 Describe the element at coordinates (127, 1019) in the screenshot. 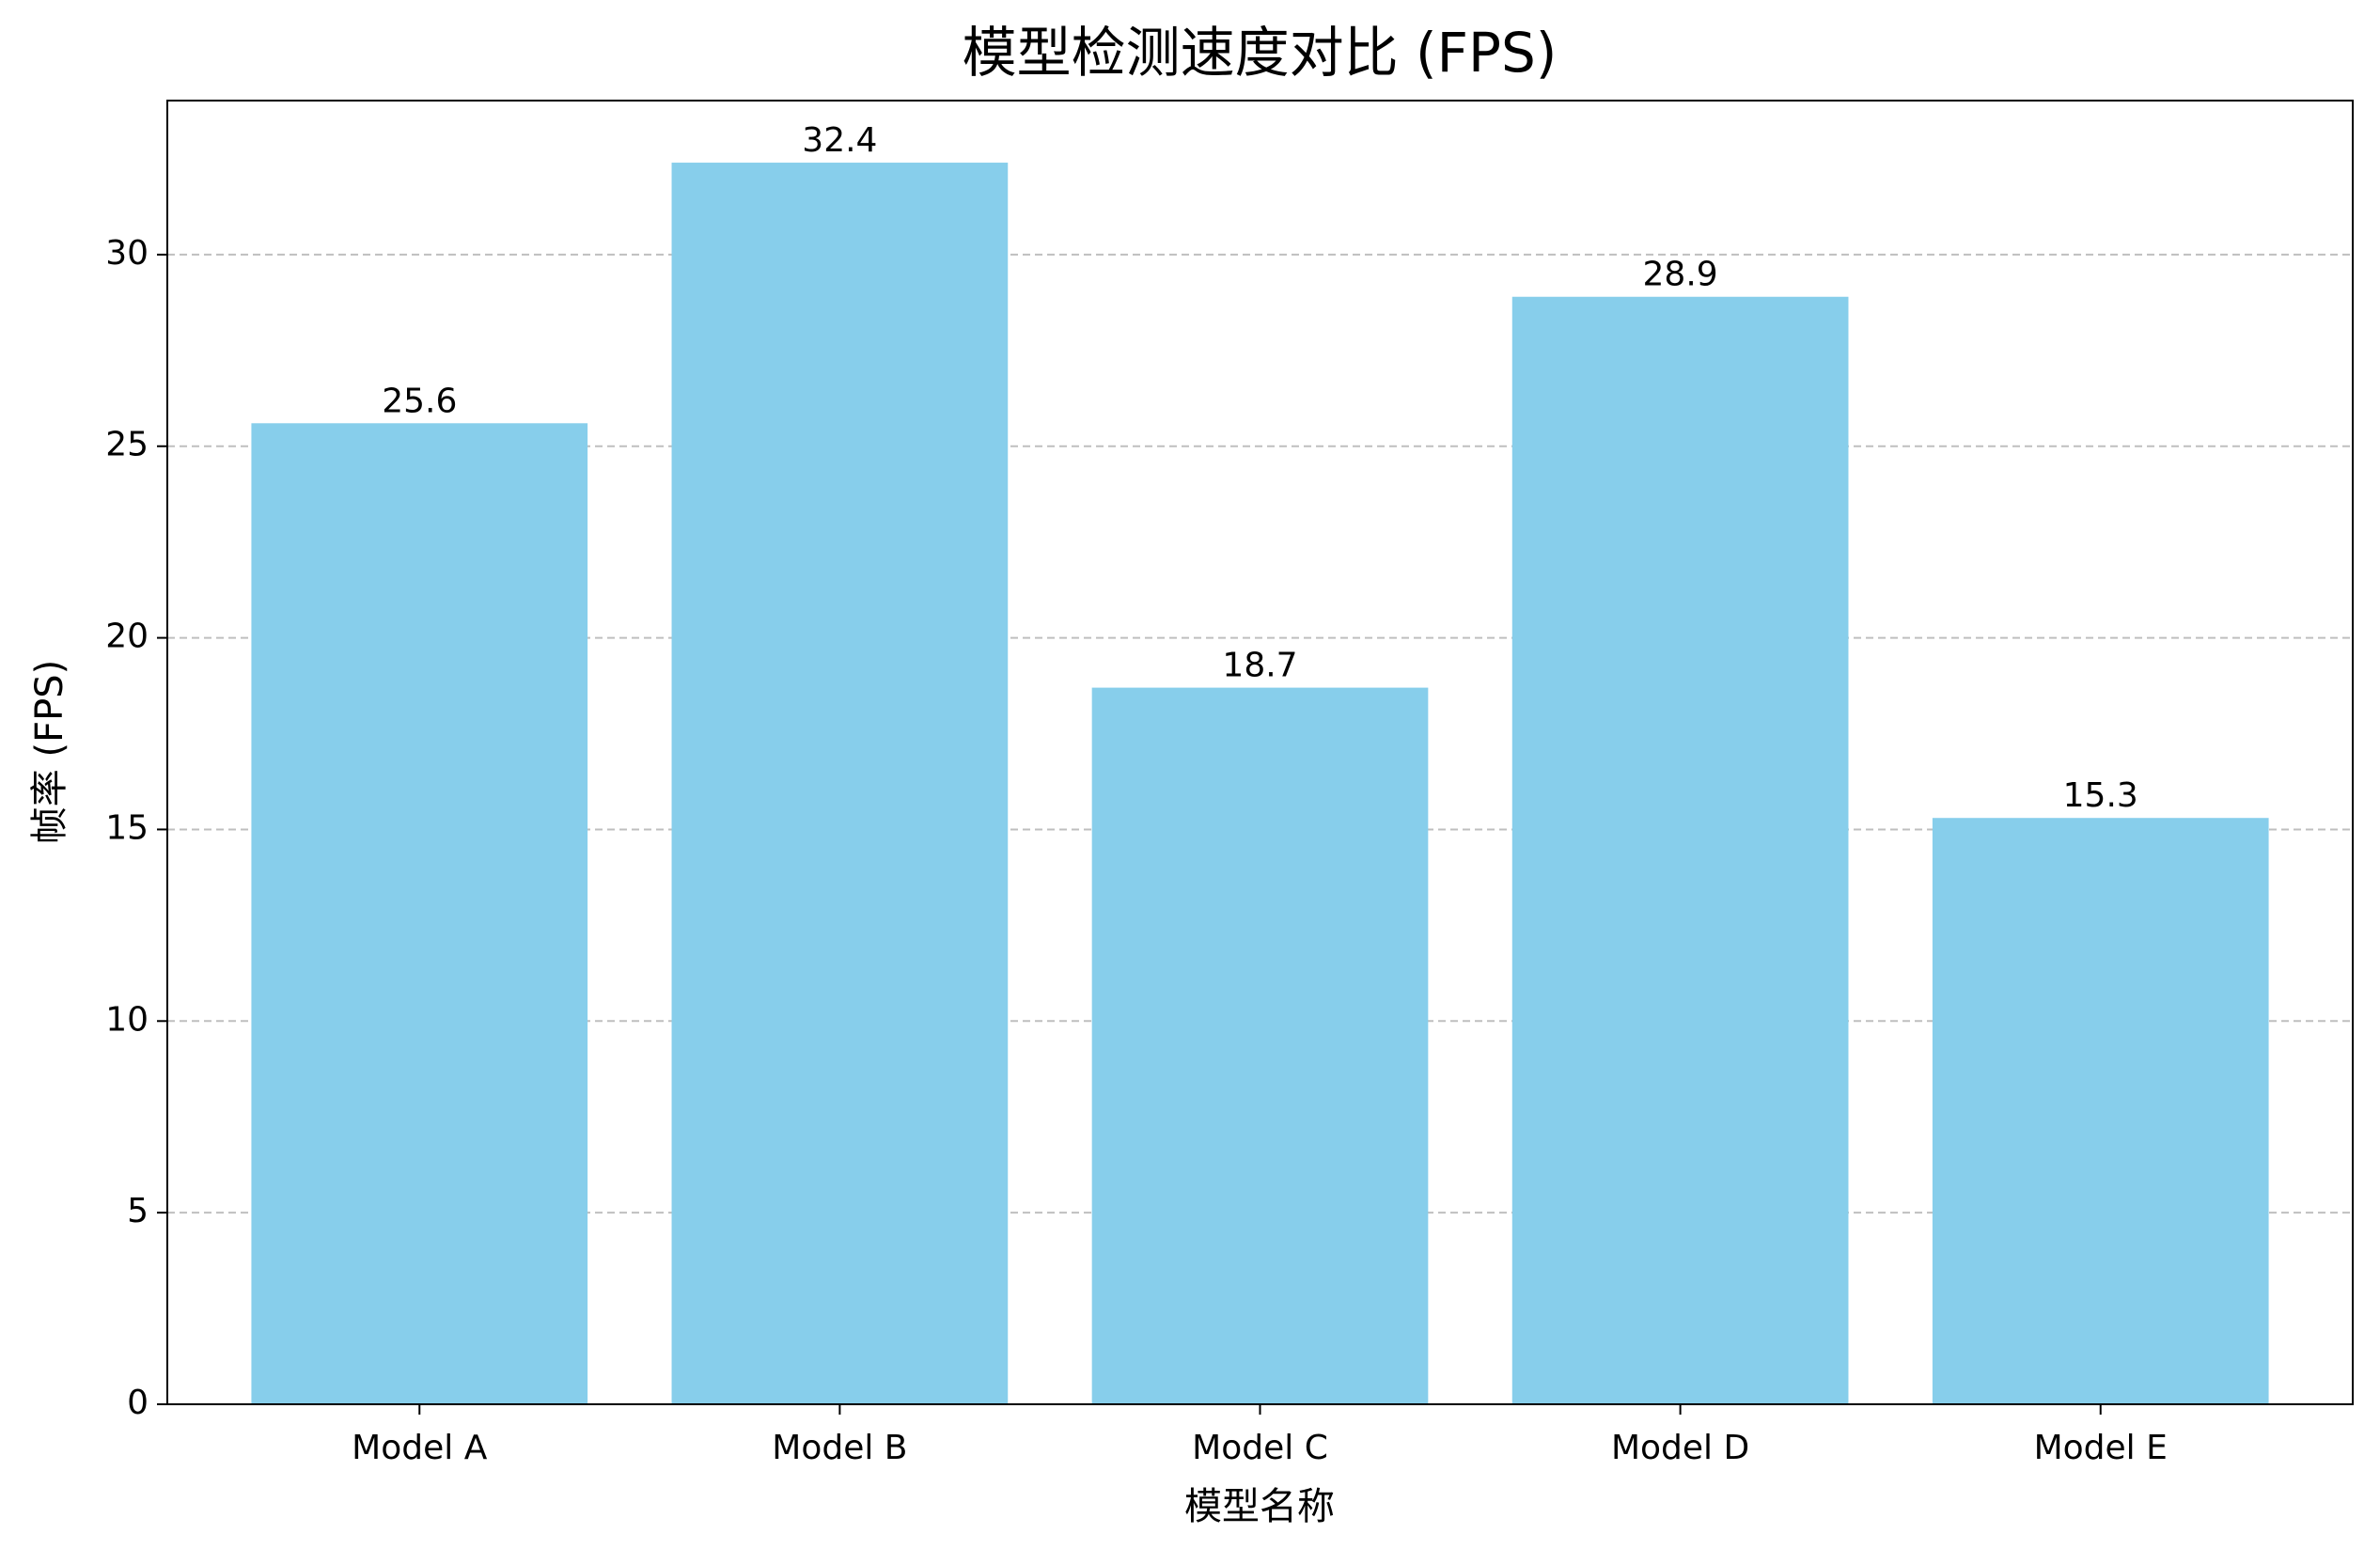

I see `y-tick-label: 10` at that location.